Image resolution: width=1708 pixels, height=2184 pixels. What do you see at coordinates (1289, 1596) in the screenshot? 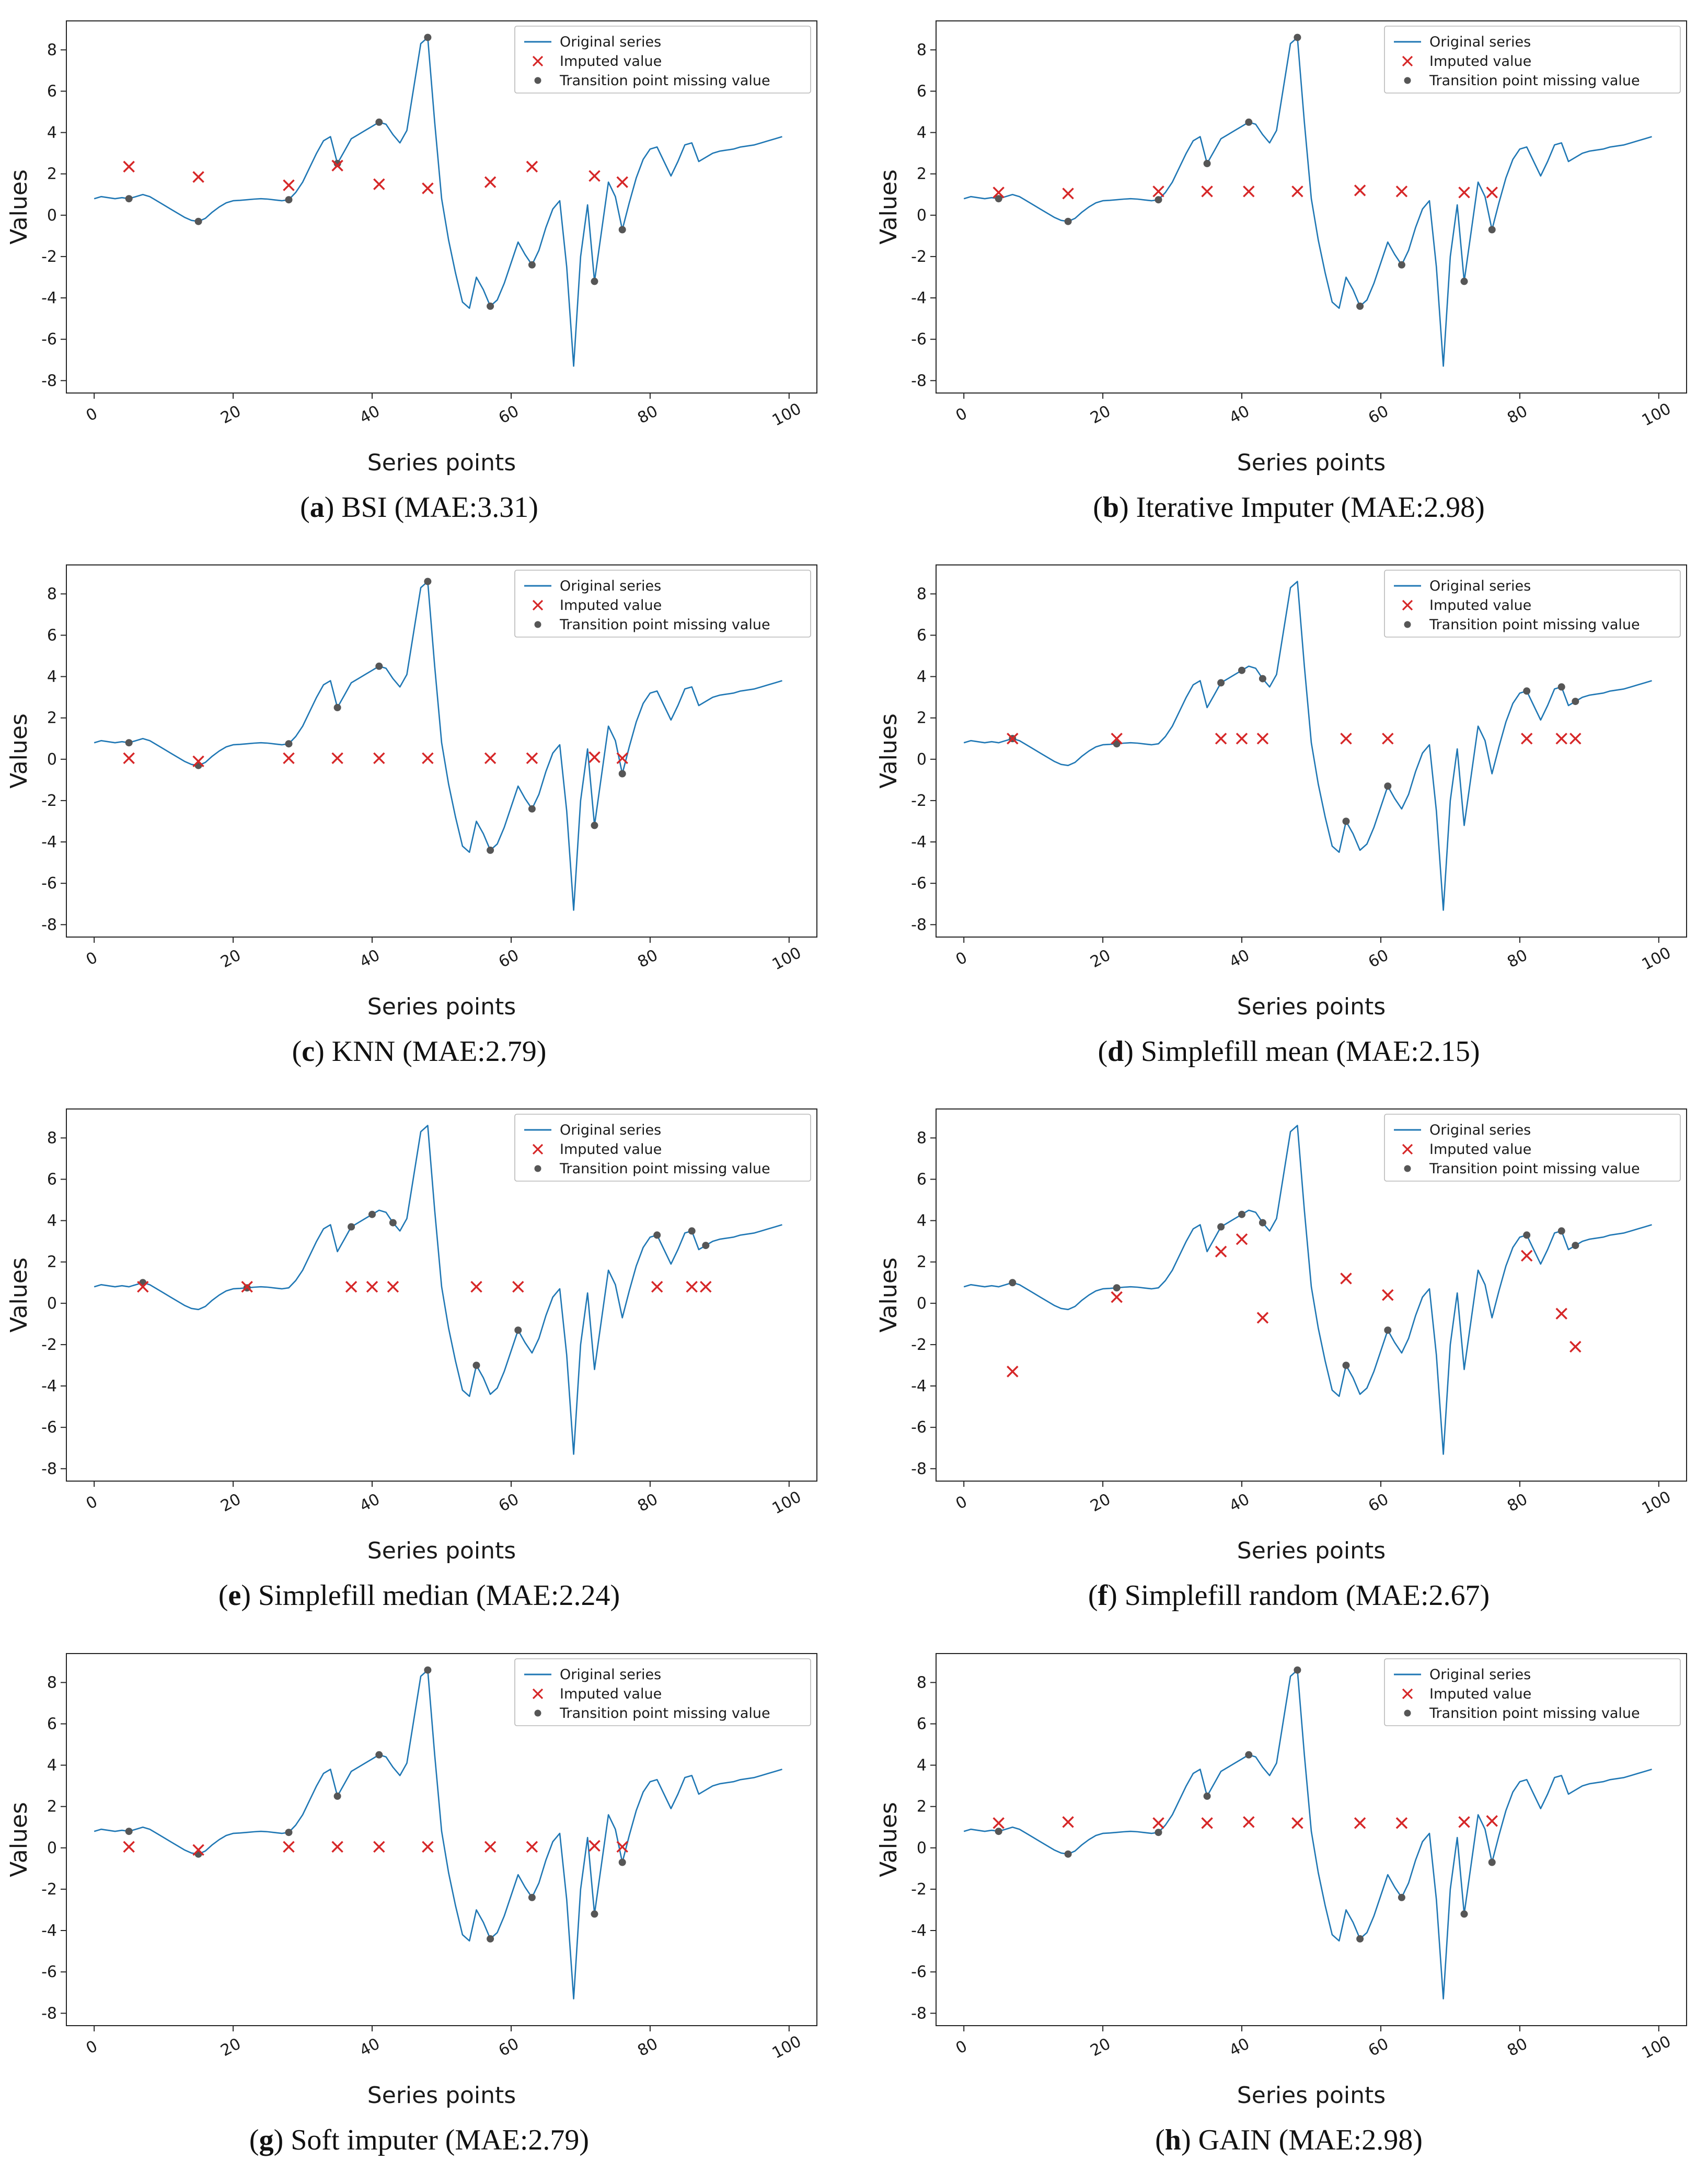
I see `caption-f: fSimplefill random (MAE:2.67)` at bounding box center [1289, 1596].